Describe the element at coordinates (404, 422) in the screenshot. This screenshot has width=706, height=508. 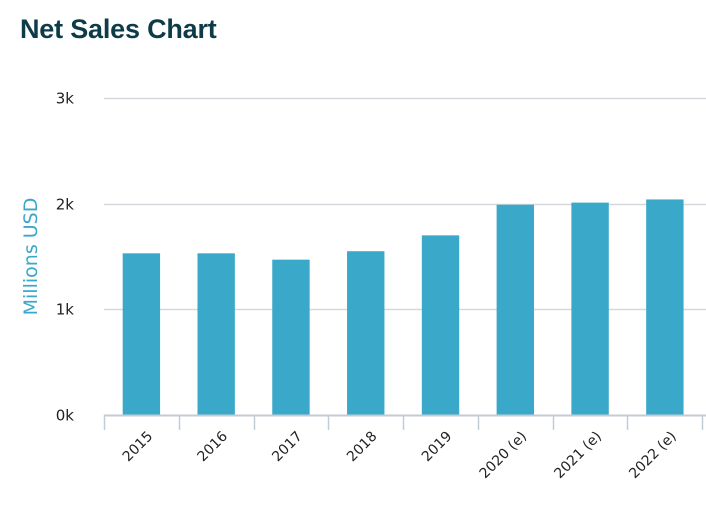
I see `x-axis` at that location.